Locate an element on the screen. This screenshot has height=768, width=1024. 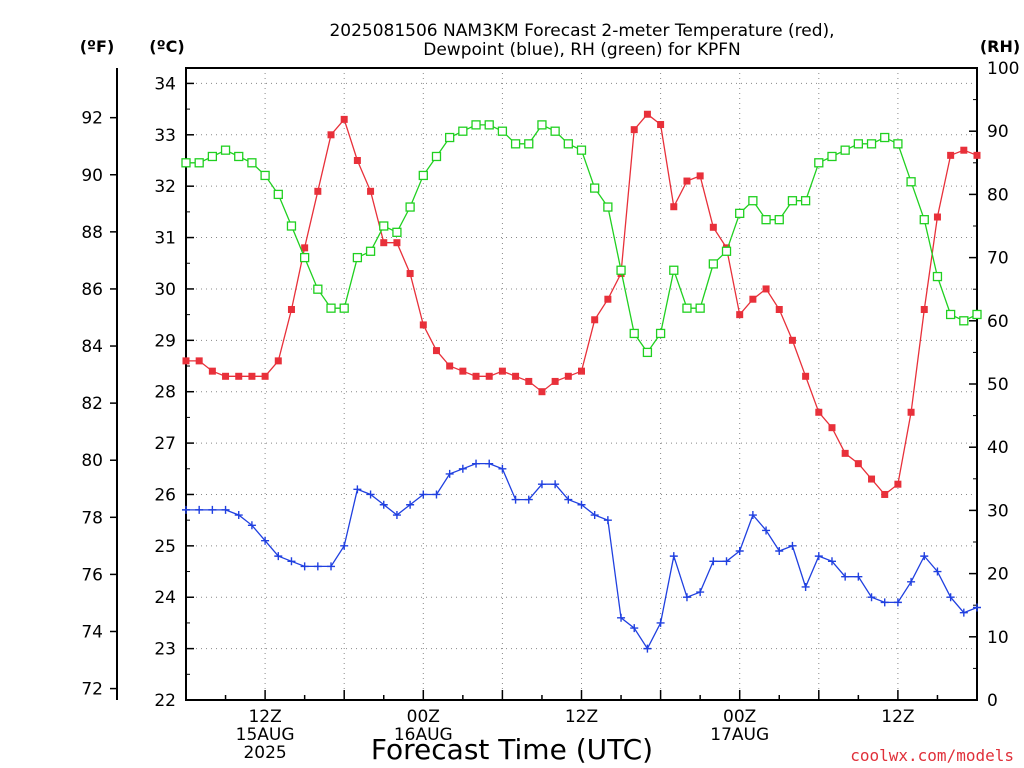
rh-tick-label: 0 is located at coordinates (992, 701).